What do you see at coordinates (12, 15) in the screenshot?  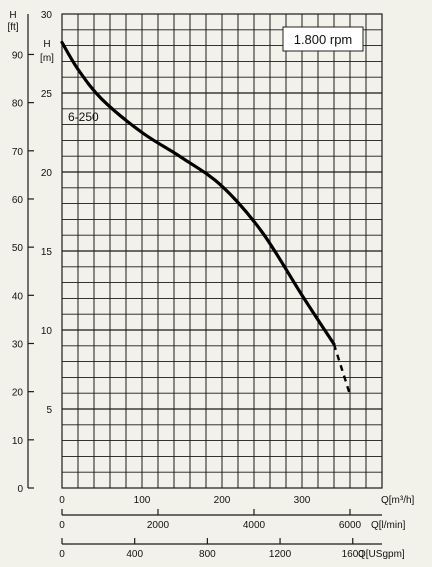 I see `h-ft-axis-title-symbol: H` at bounding box center [12, 15].